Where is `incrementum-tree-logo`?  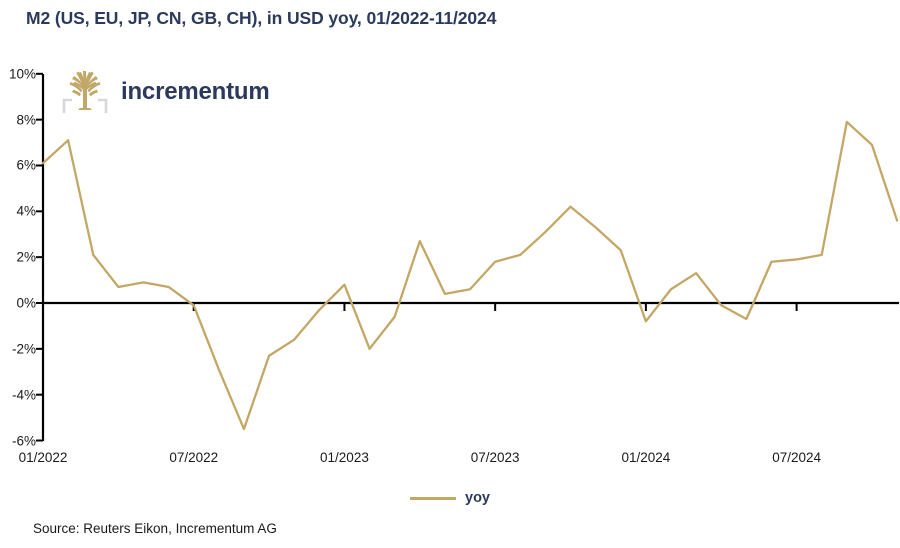
incrementum-tree-logo is located at coordinates (85, 92).